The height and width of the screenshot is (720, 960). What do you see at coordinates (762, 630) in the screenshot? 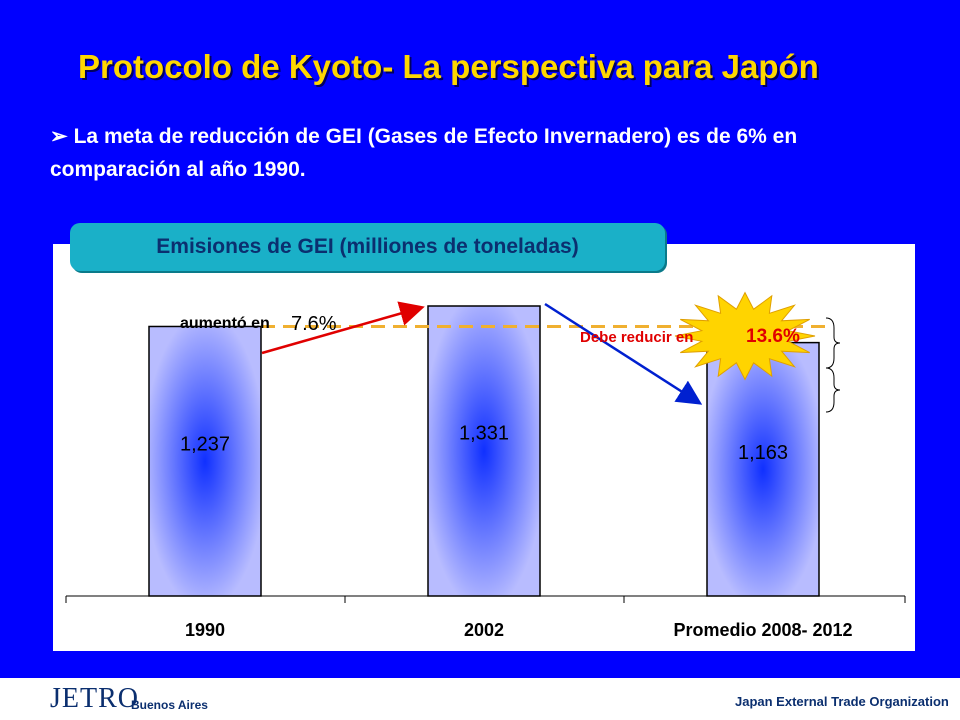
I see `category-label: Promedio 2008- 2012` at bounding box center [762, 630].